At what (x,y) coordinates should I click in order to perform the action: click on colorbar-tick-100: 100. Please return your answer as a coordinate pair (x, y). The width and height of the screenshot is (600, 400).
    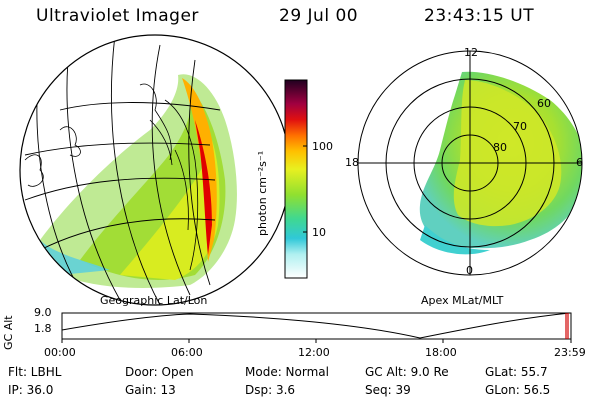
    Looking at the image, I should click on (322, 146).